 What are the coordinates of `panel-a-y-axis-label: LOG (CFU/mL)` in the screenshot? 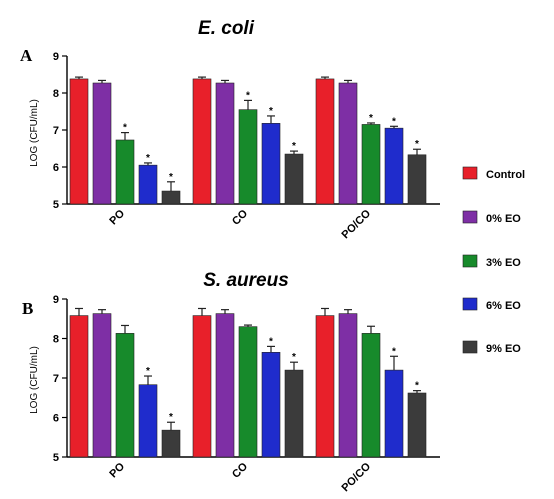 It's located at (34, 133).